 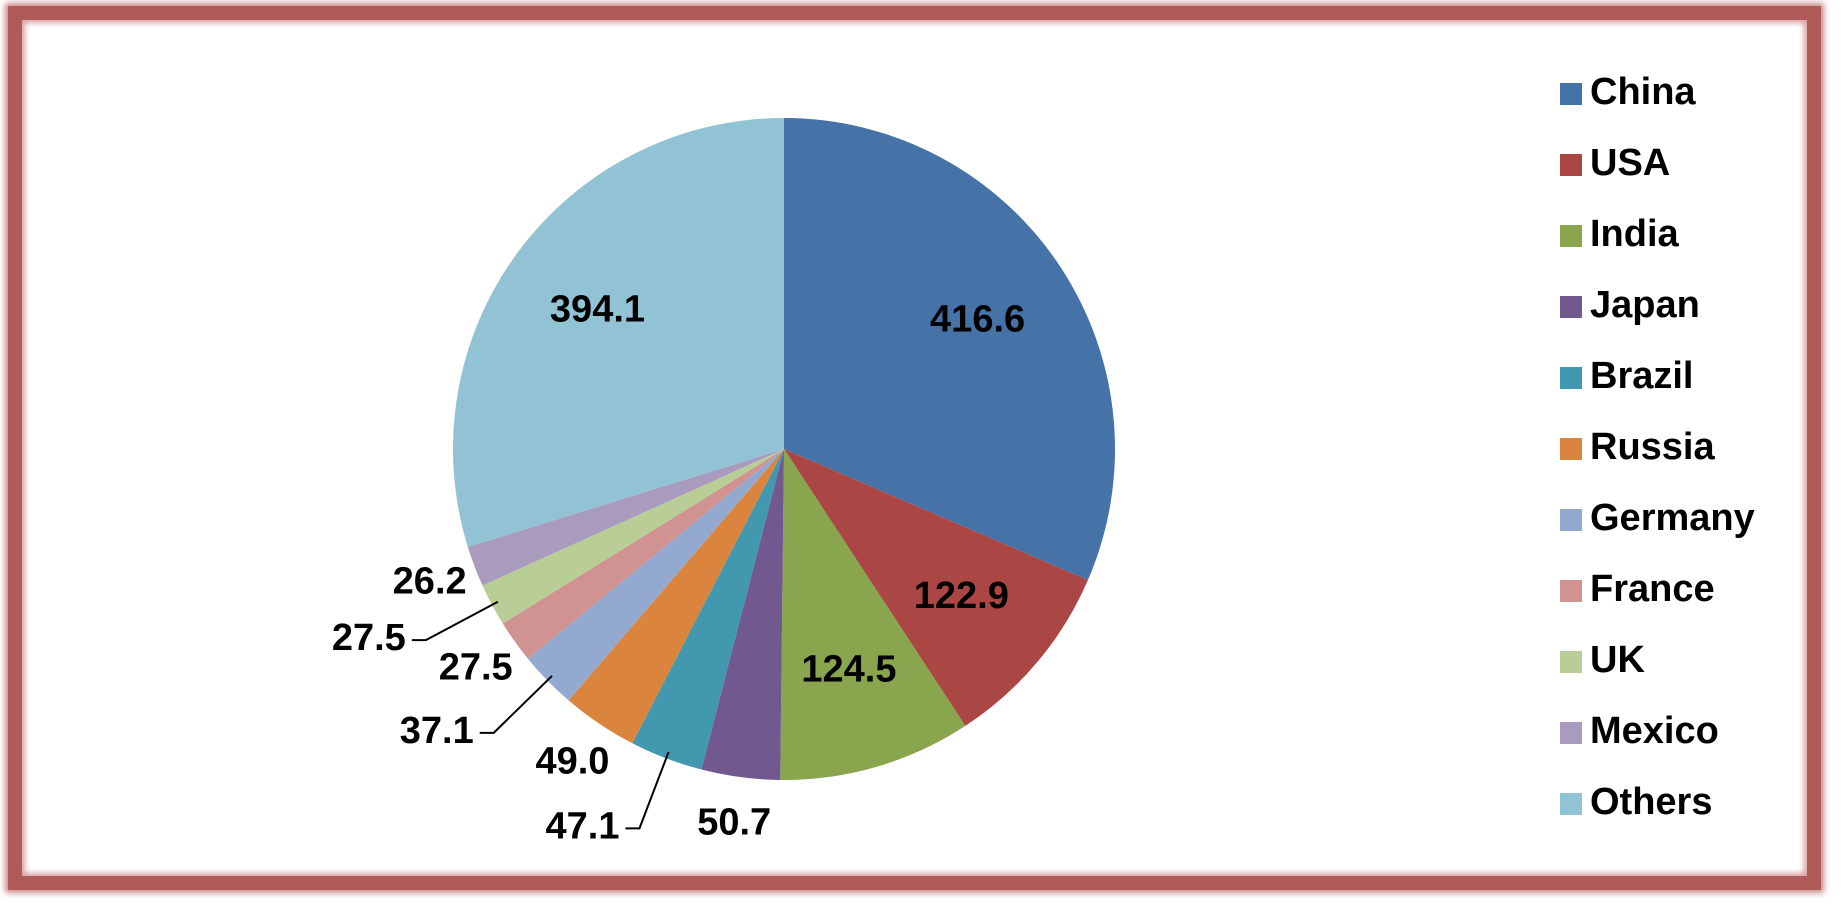 I want to click on data-label: 416.6, so click(x=977, y=320).